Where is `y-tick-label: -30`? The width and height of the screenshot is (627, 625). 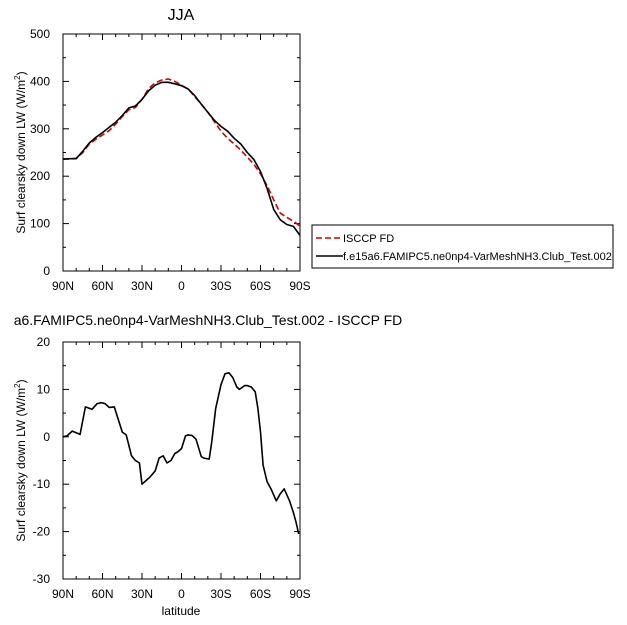 y-tick-label: -30 is located at coordinates (42, 579).